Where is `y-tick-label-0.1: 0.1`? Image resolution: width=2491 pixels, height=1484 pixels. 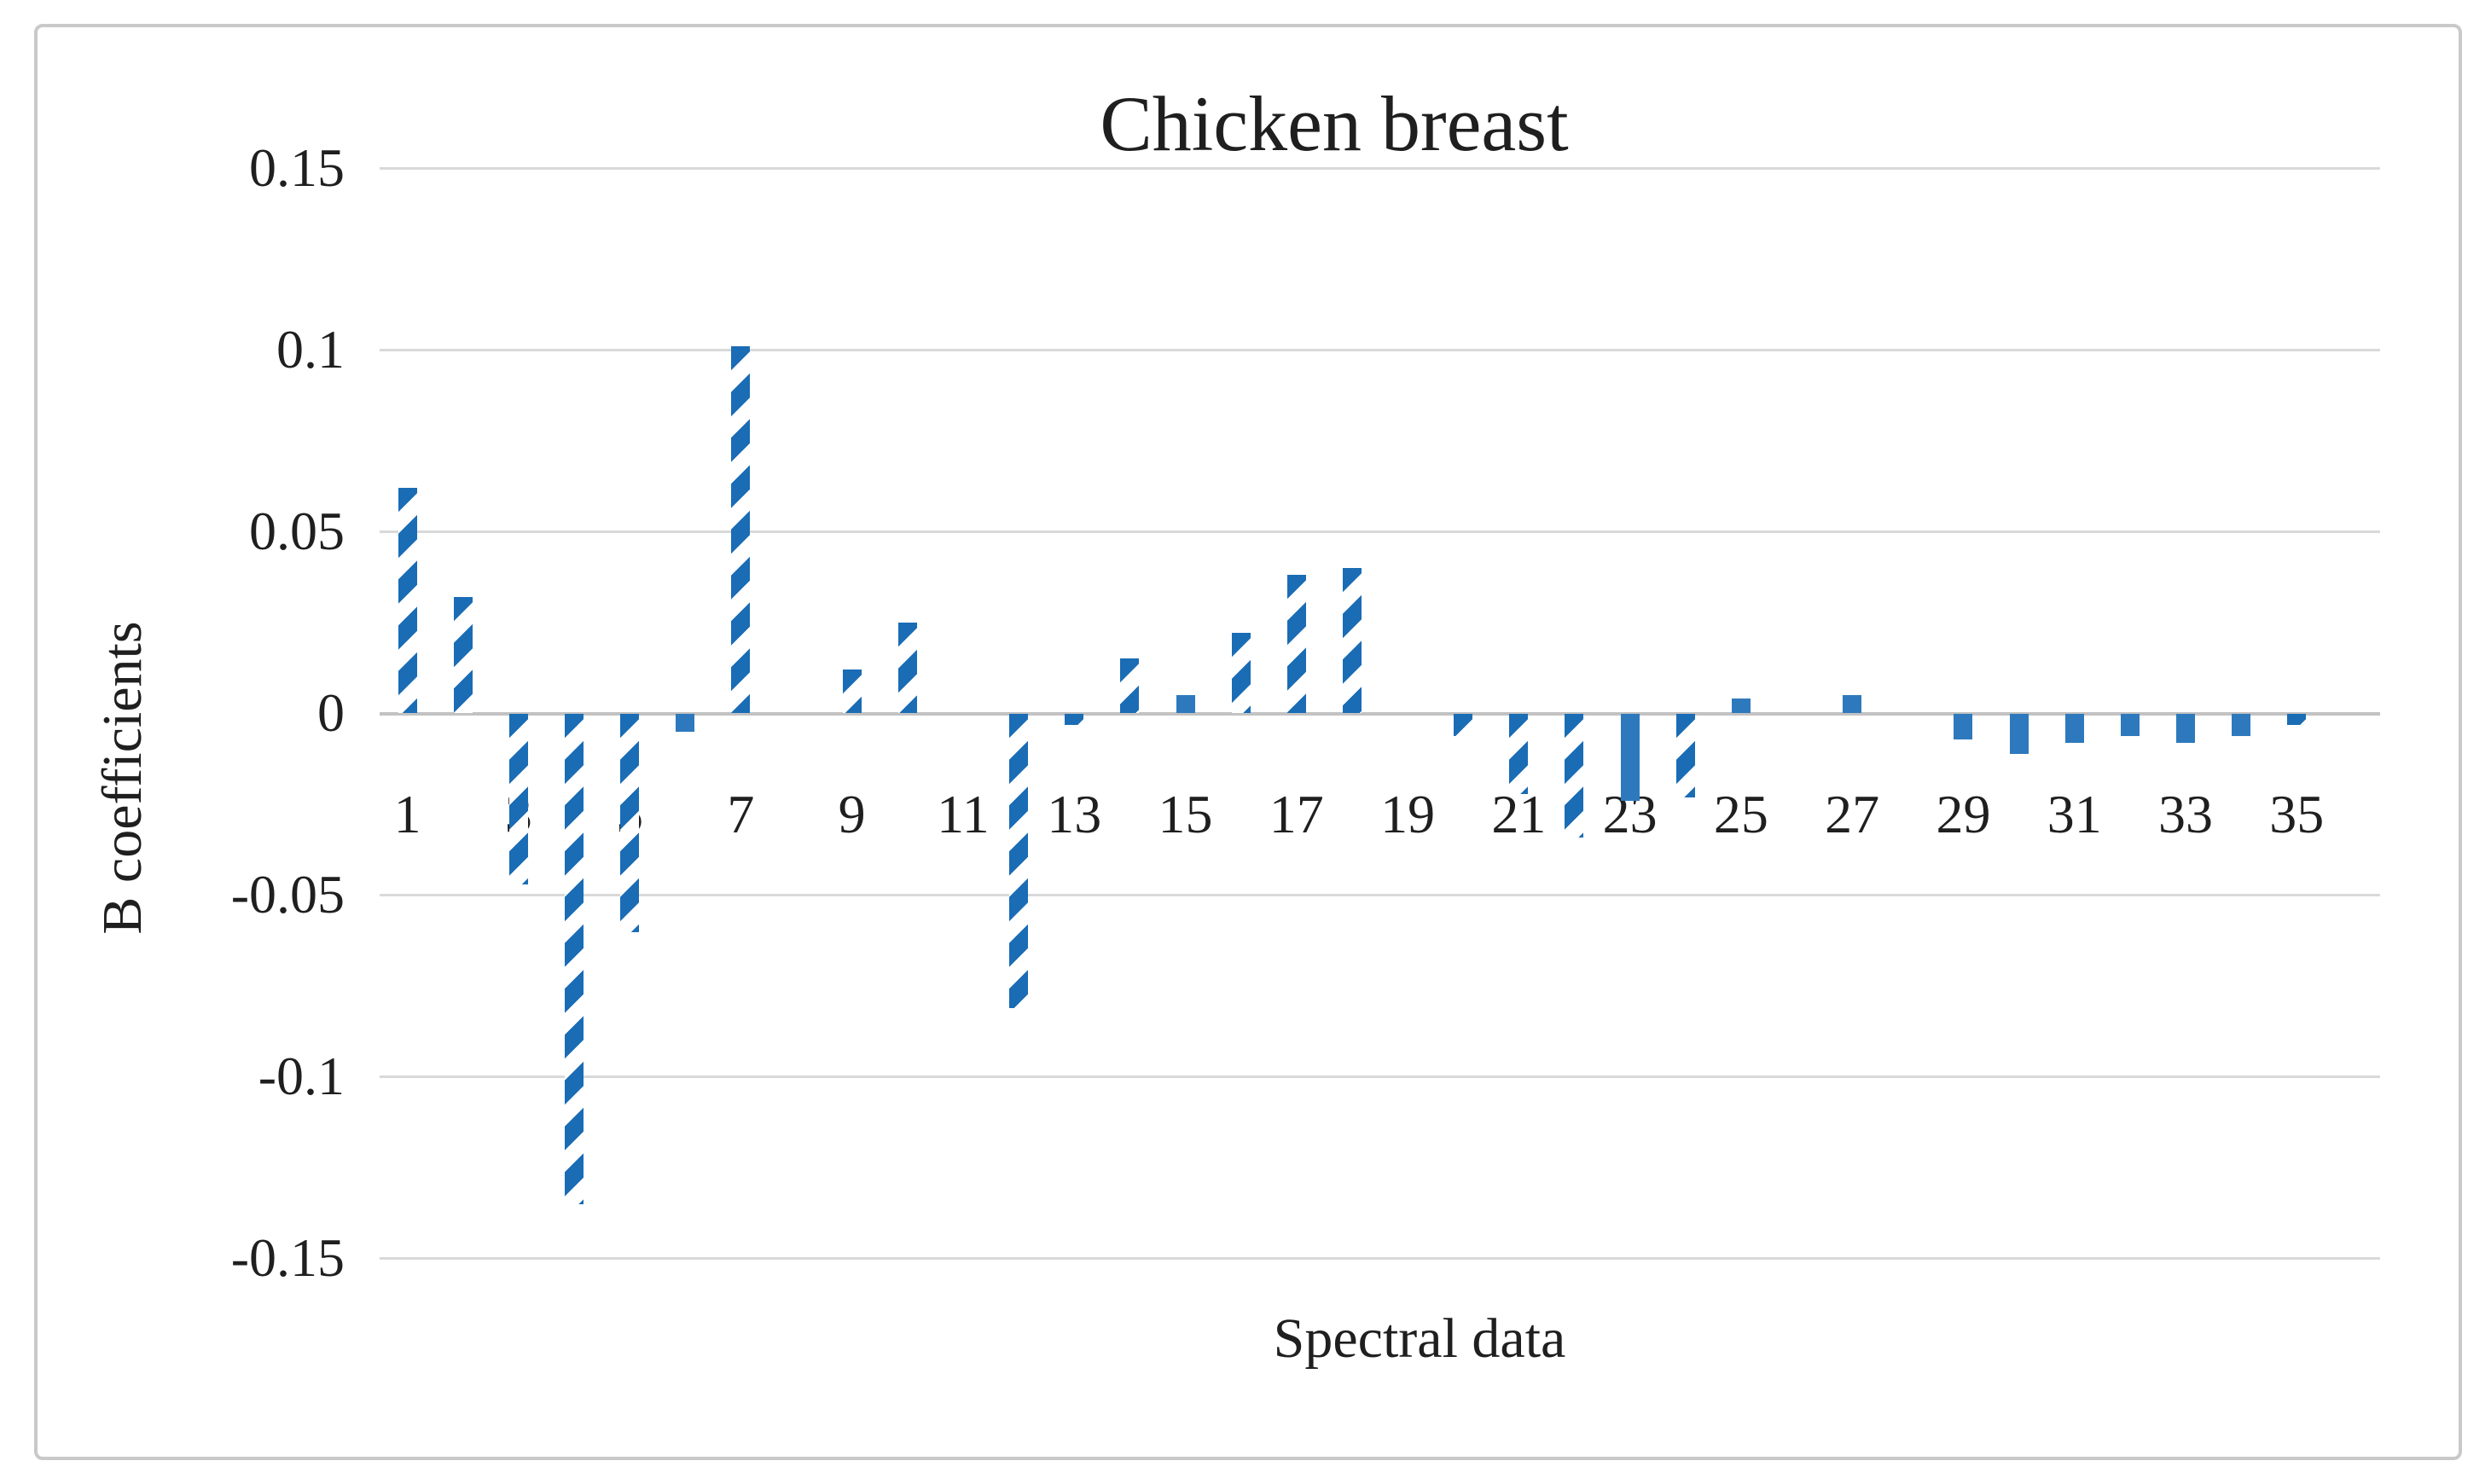 y-tick-label-0.1: 0.1 is located at coordinates (311, 349).